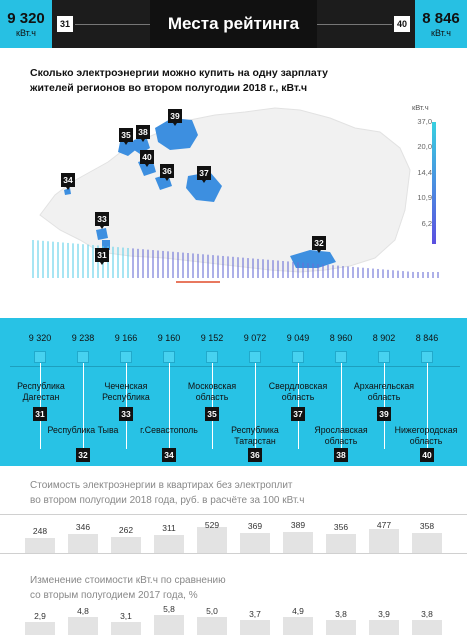 This screenshot has height=635, width=467. What do you see at coordinates (204, 174) in the screenshot?
I see `map-pin: 37` at bounding box center [204, 174].